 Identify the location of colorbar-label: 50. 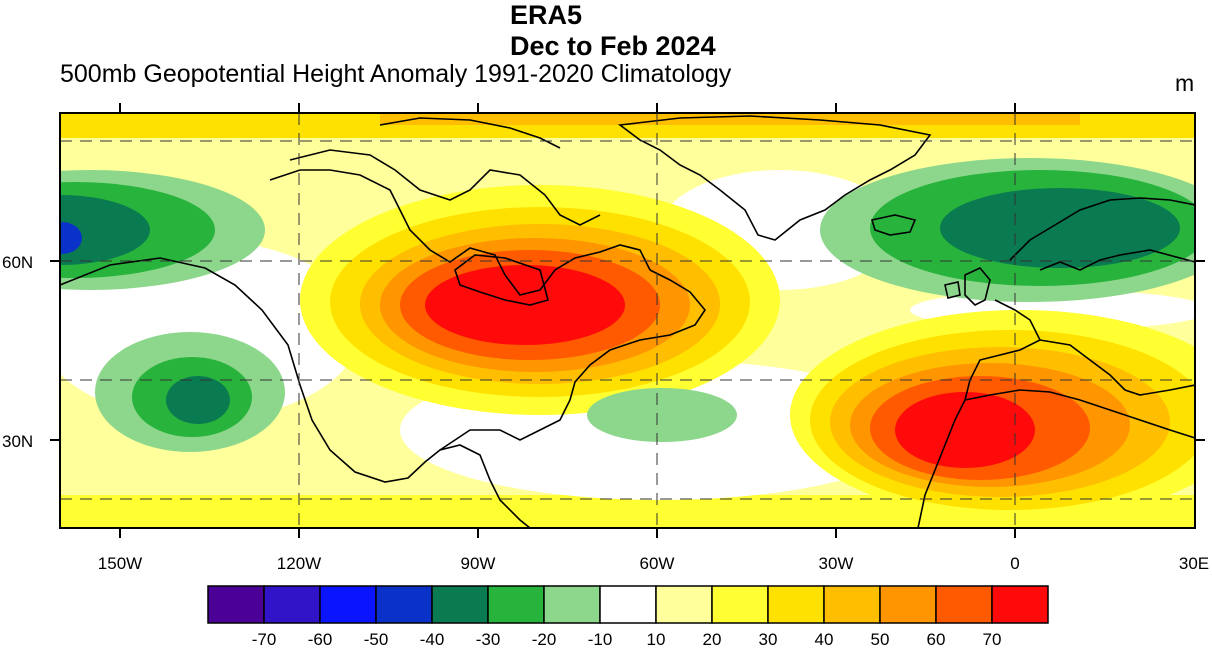
(880, 639).